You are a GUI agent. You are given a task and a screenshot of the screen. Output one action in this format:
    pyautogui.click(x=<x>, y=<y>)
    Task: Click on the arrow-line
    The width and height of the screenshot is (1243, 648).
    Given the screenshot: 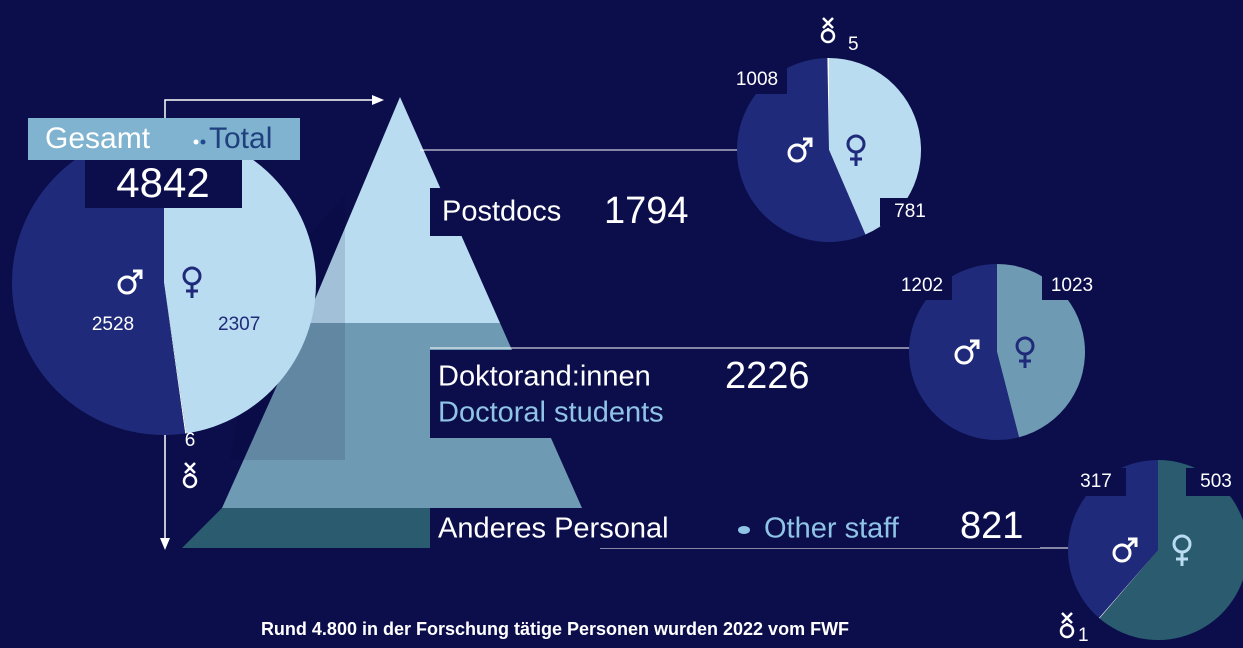 What is the action you would take?
    pyautogui.click(x=268, y=112)
    